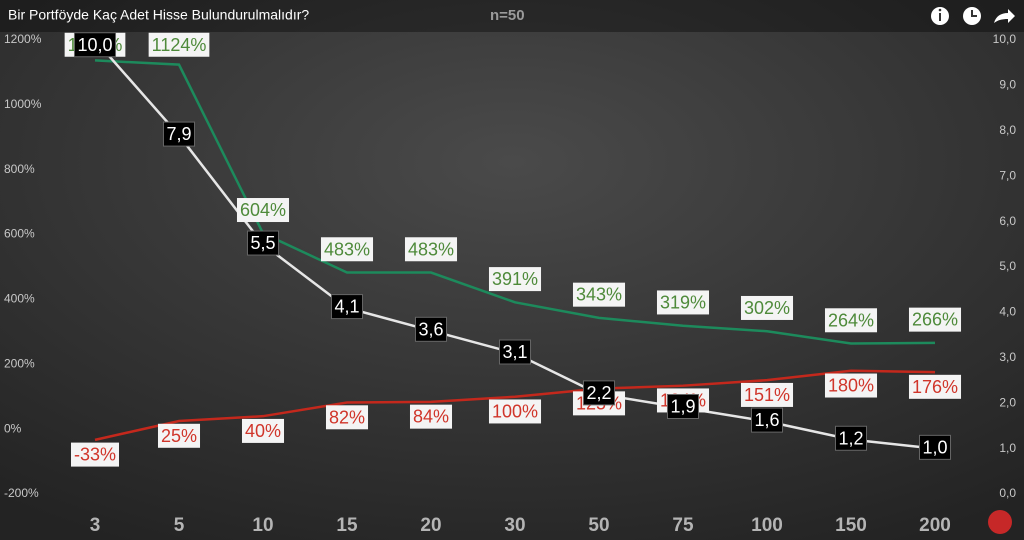  I want to click on value-label: 1124%, so click(179, 44).